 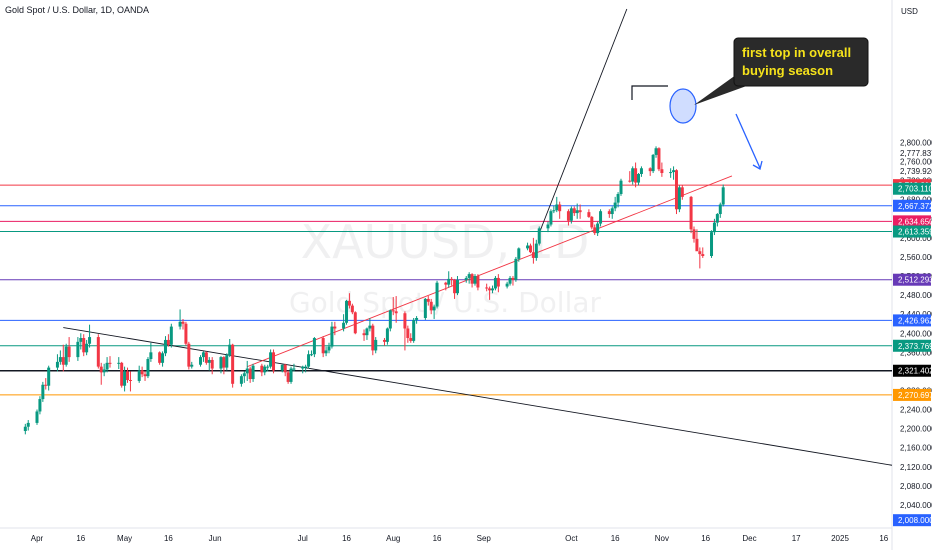 I want to click on price-tick-label: 2,760.000, so click(x=916, y=162).